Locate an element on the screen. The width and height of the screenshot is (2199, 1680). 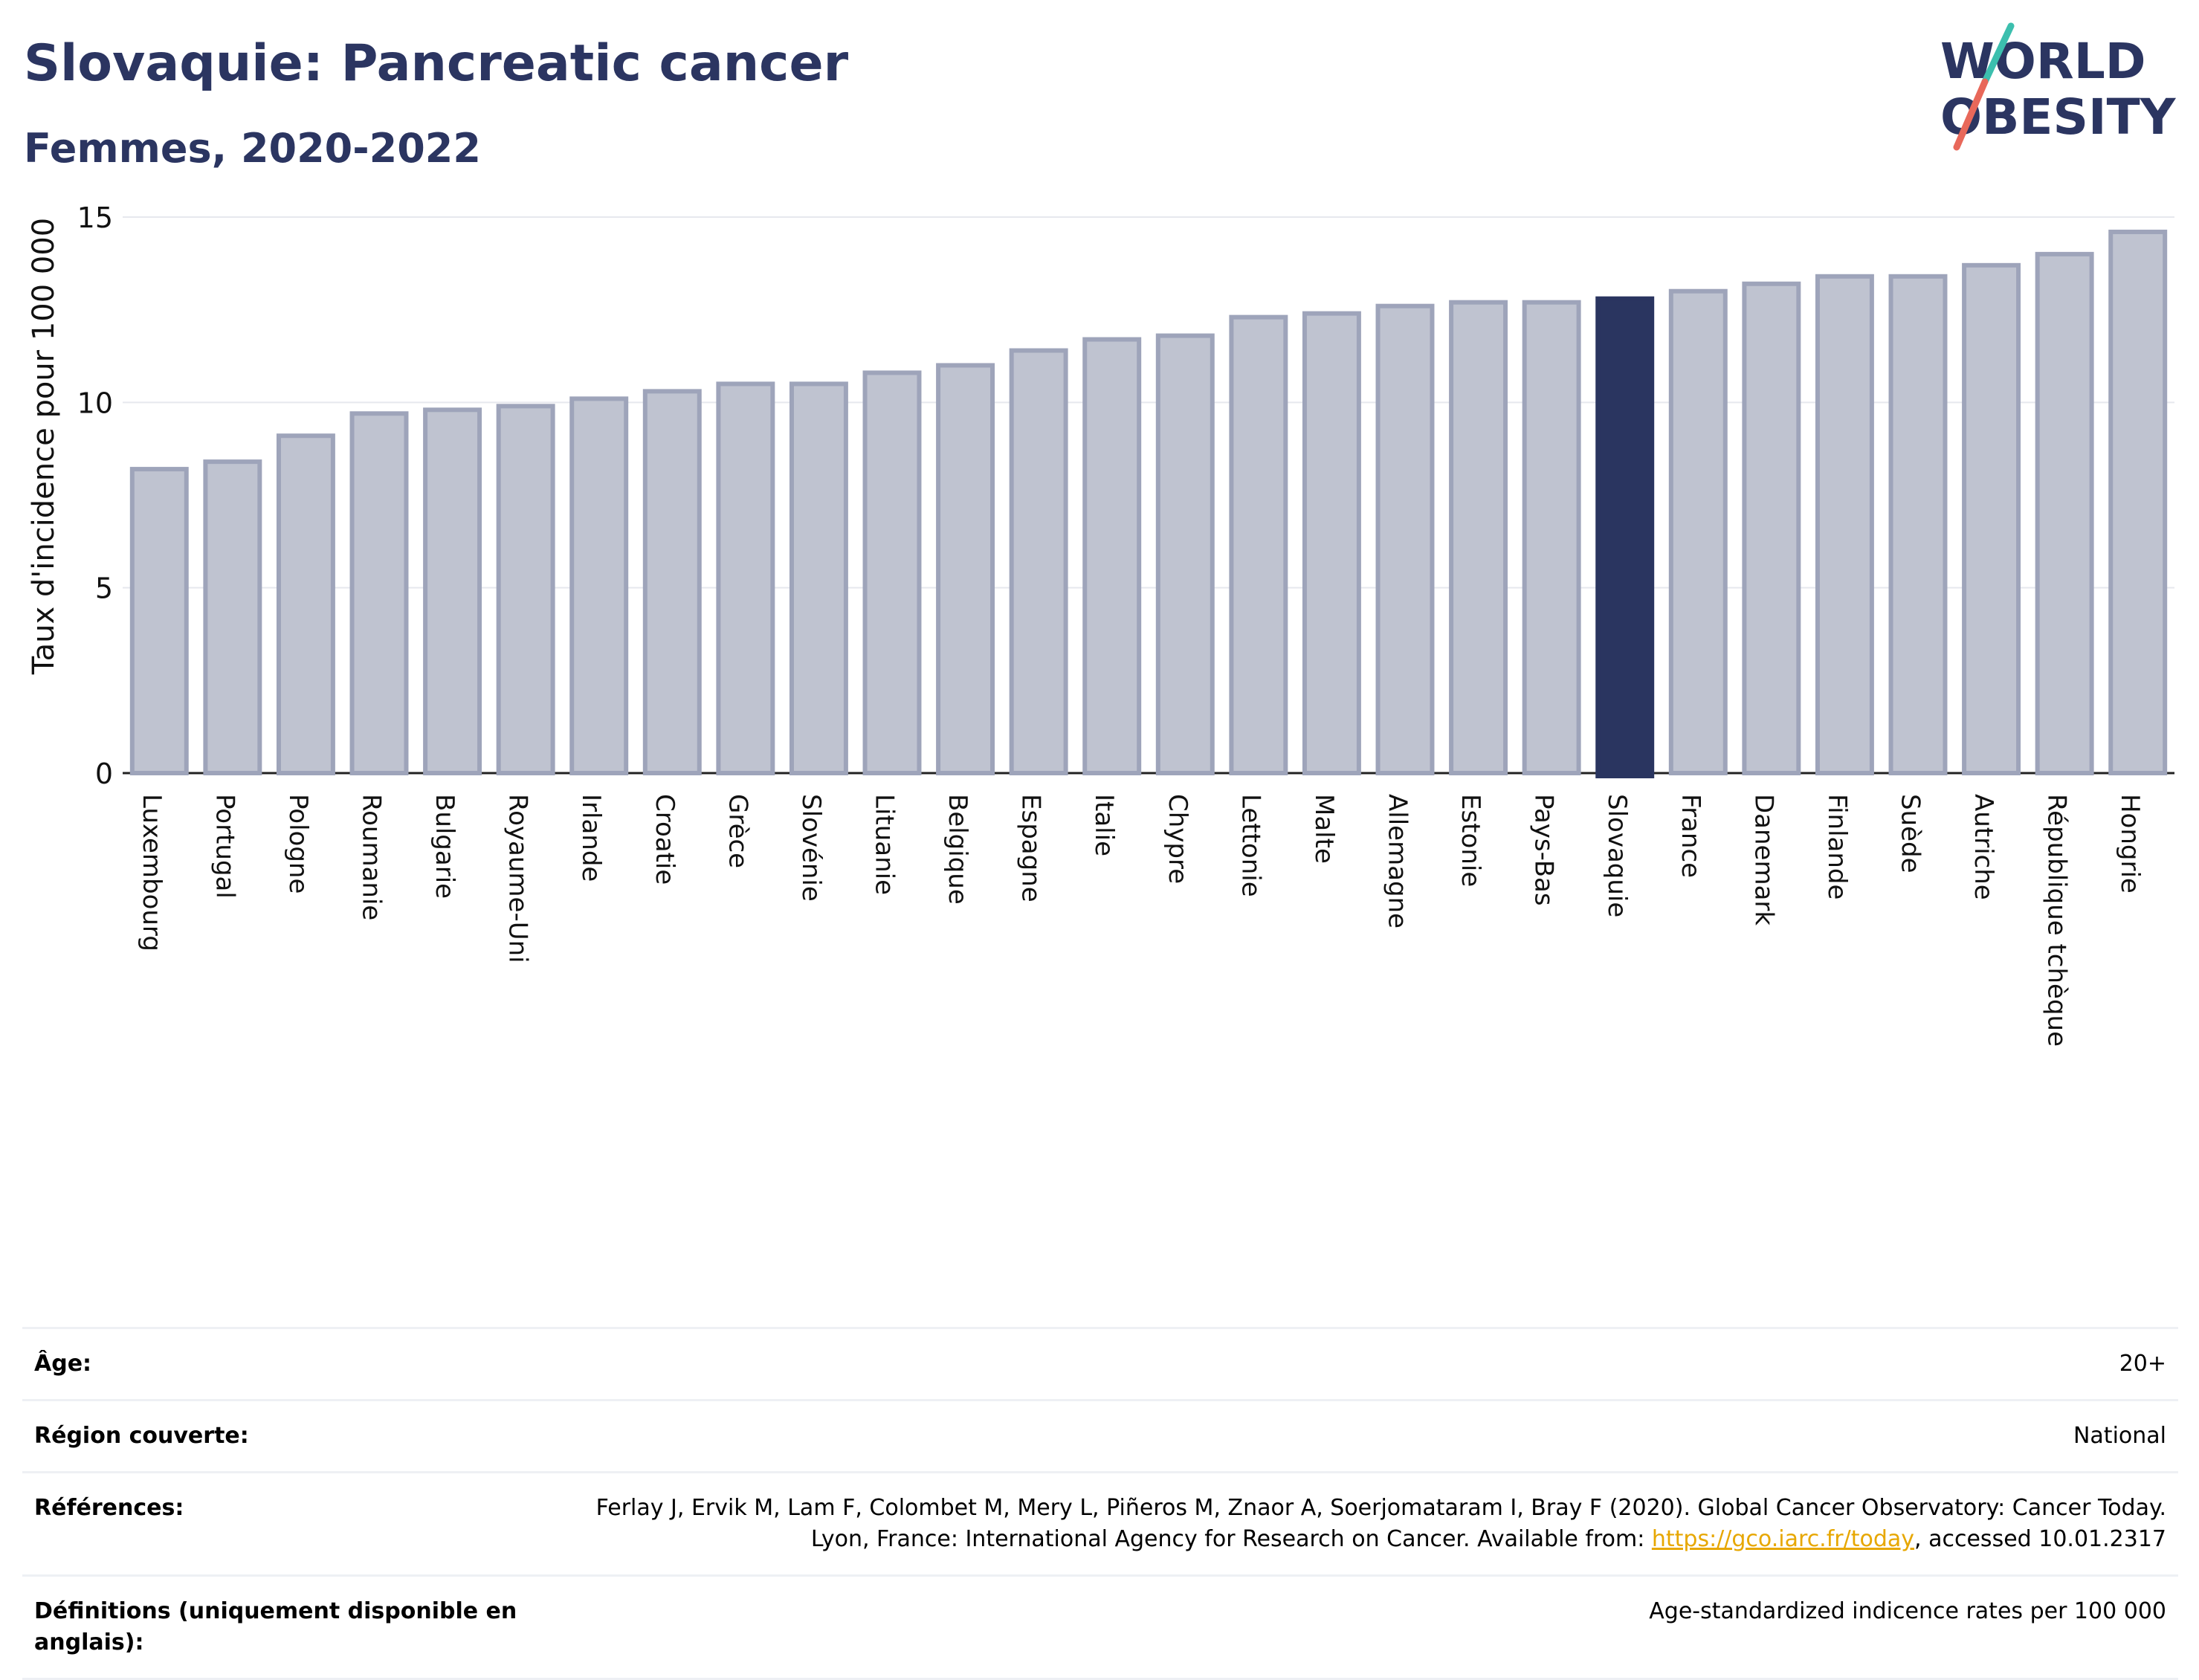
x-tick-label: Chypre is located at coordinates (1177, 839).